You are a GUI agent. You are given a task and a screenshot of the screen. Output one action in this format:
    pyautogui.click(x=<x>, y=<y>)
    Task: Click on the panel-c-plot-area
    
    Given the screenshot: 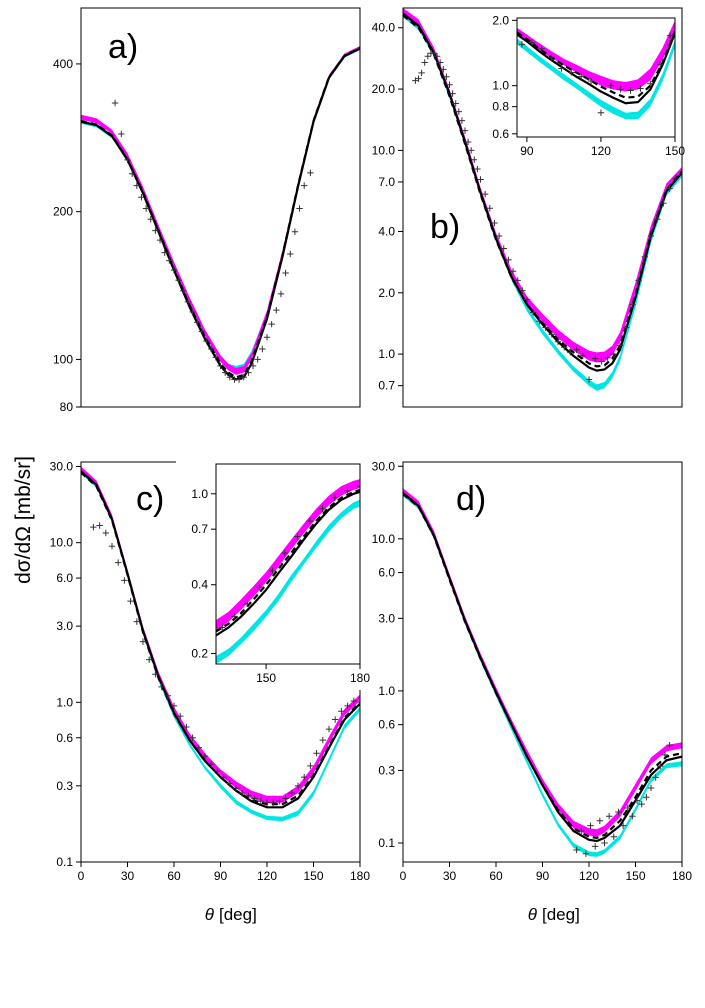 What is the action you would take?
    pyautogui.click(x=220, y=644)
    